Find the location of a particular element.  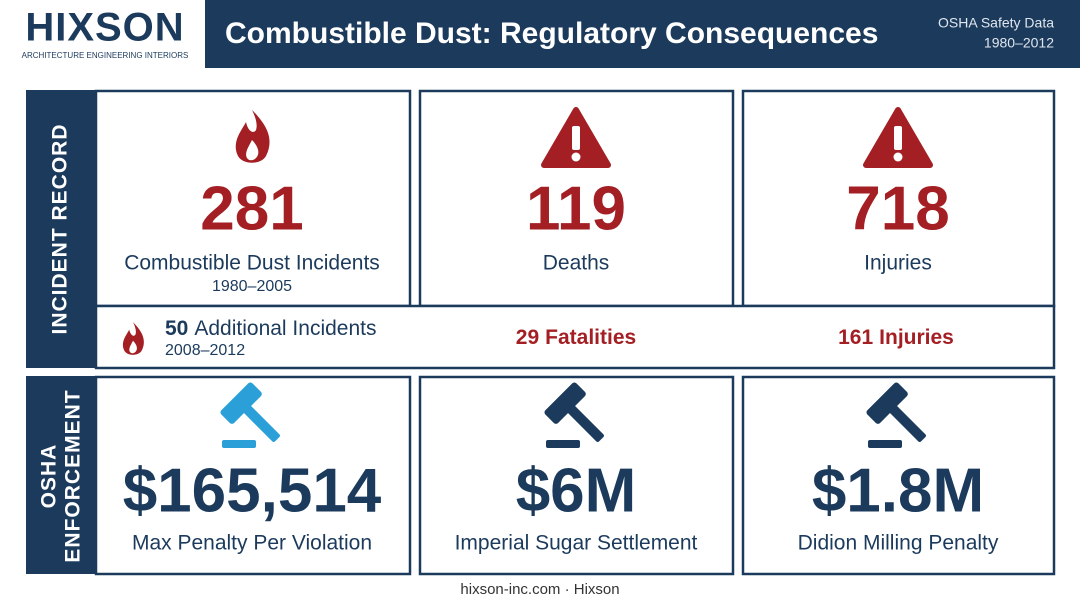

recent-incidents: 50 Additional Incidents is located at coordinates (270, 328).